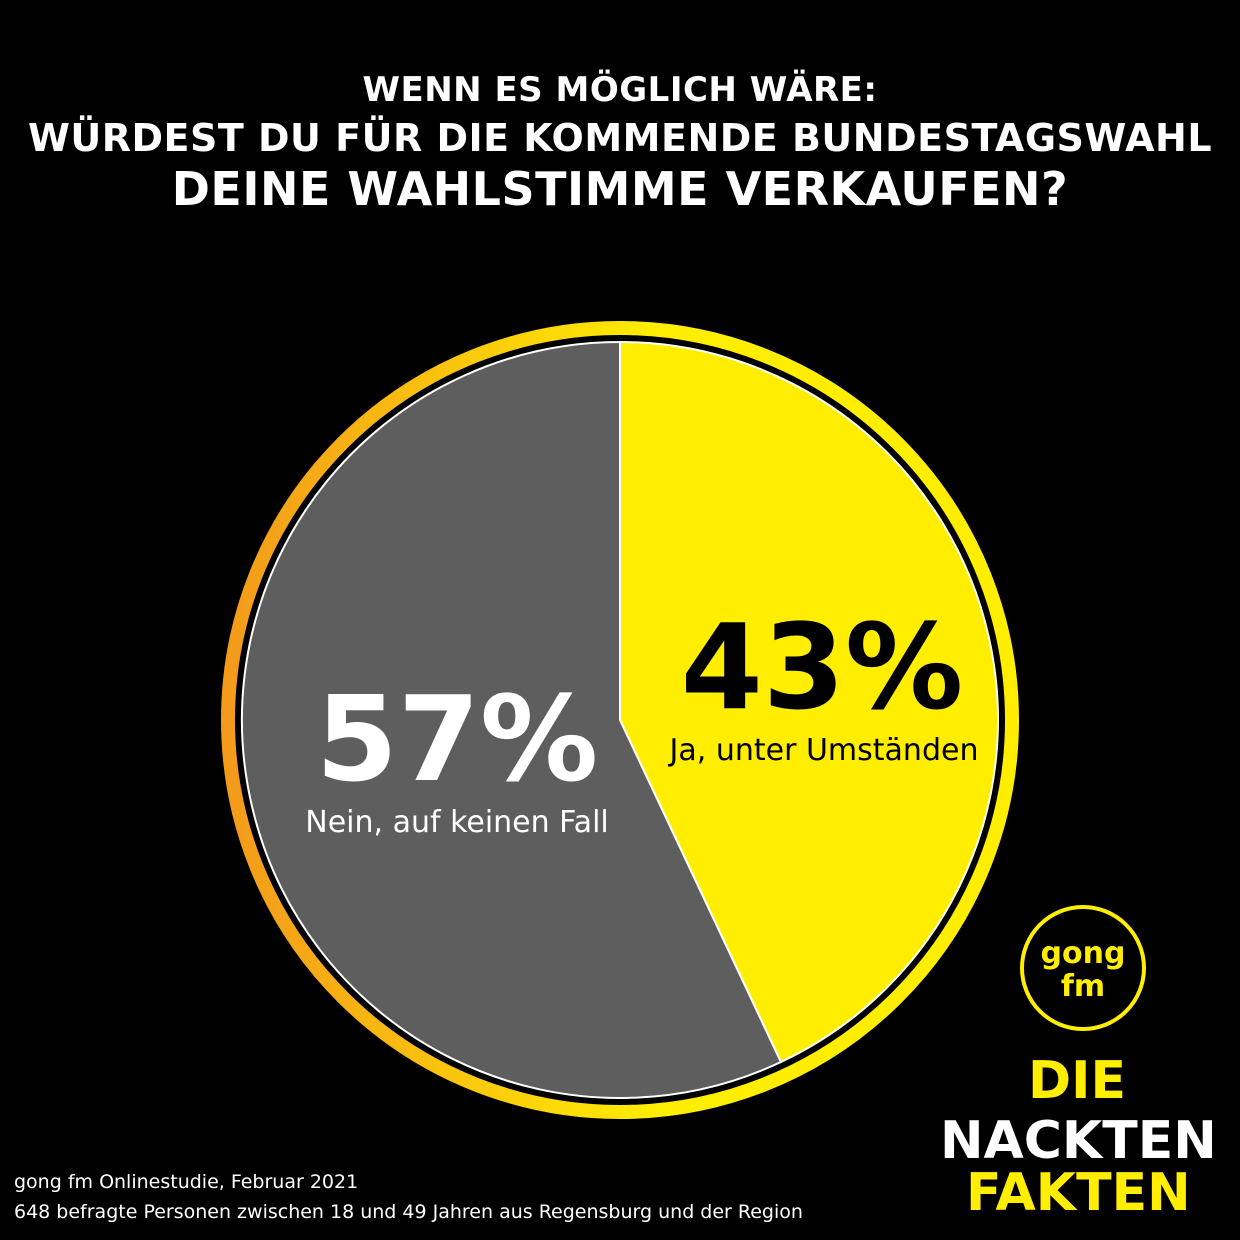 This screenshot has height=1240, width=1240. I want to click on title-line-1: WENN ES MÖGLICH WÄRE:, so click(620, 90).